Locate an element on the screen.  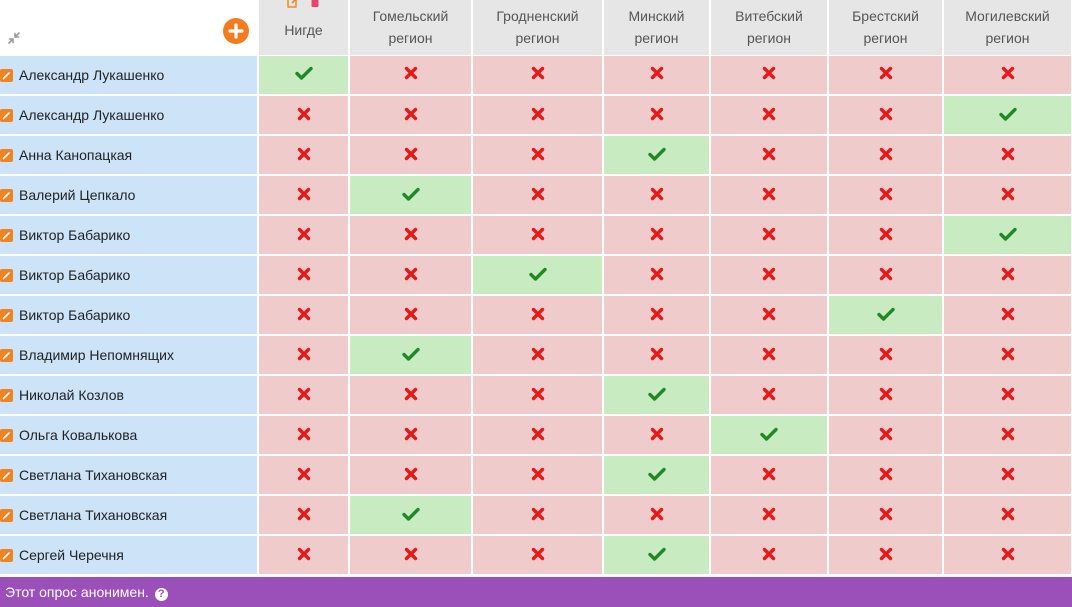
participant-name: Сергей Черечня is located at coordinates (71, 555).